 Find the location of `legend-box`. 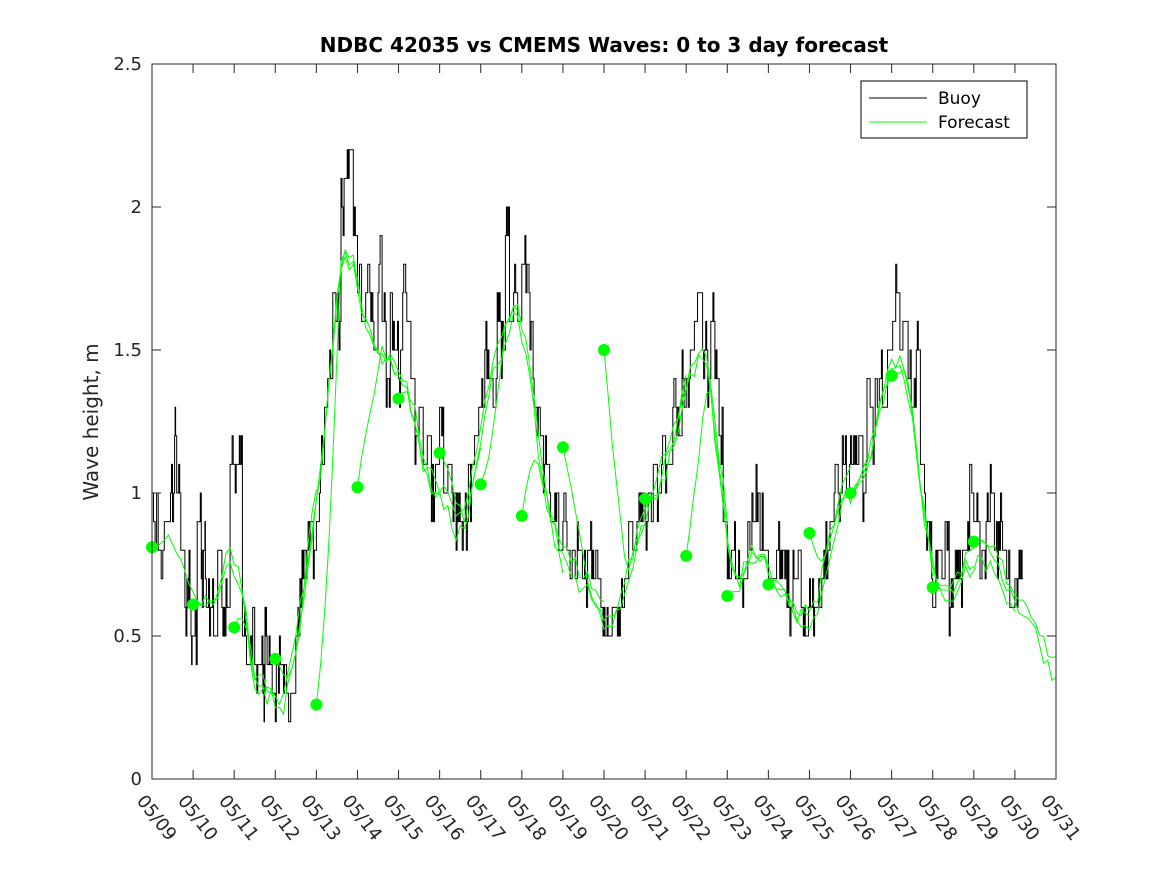

legend-box is located at coordinates (944, 109).